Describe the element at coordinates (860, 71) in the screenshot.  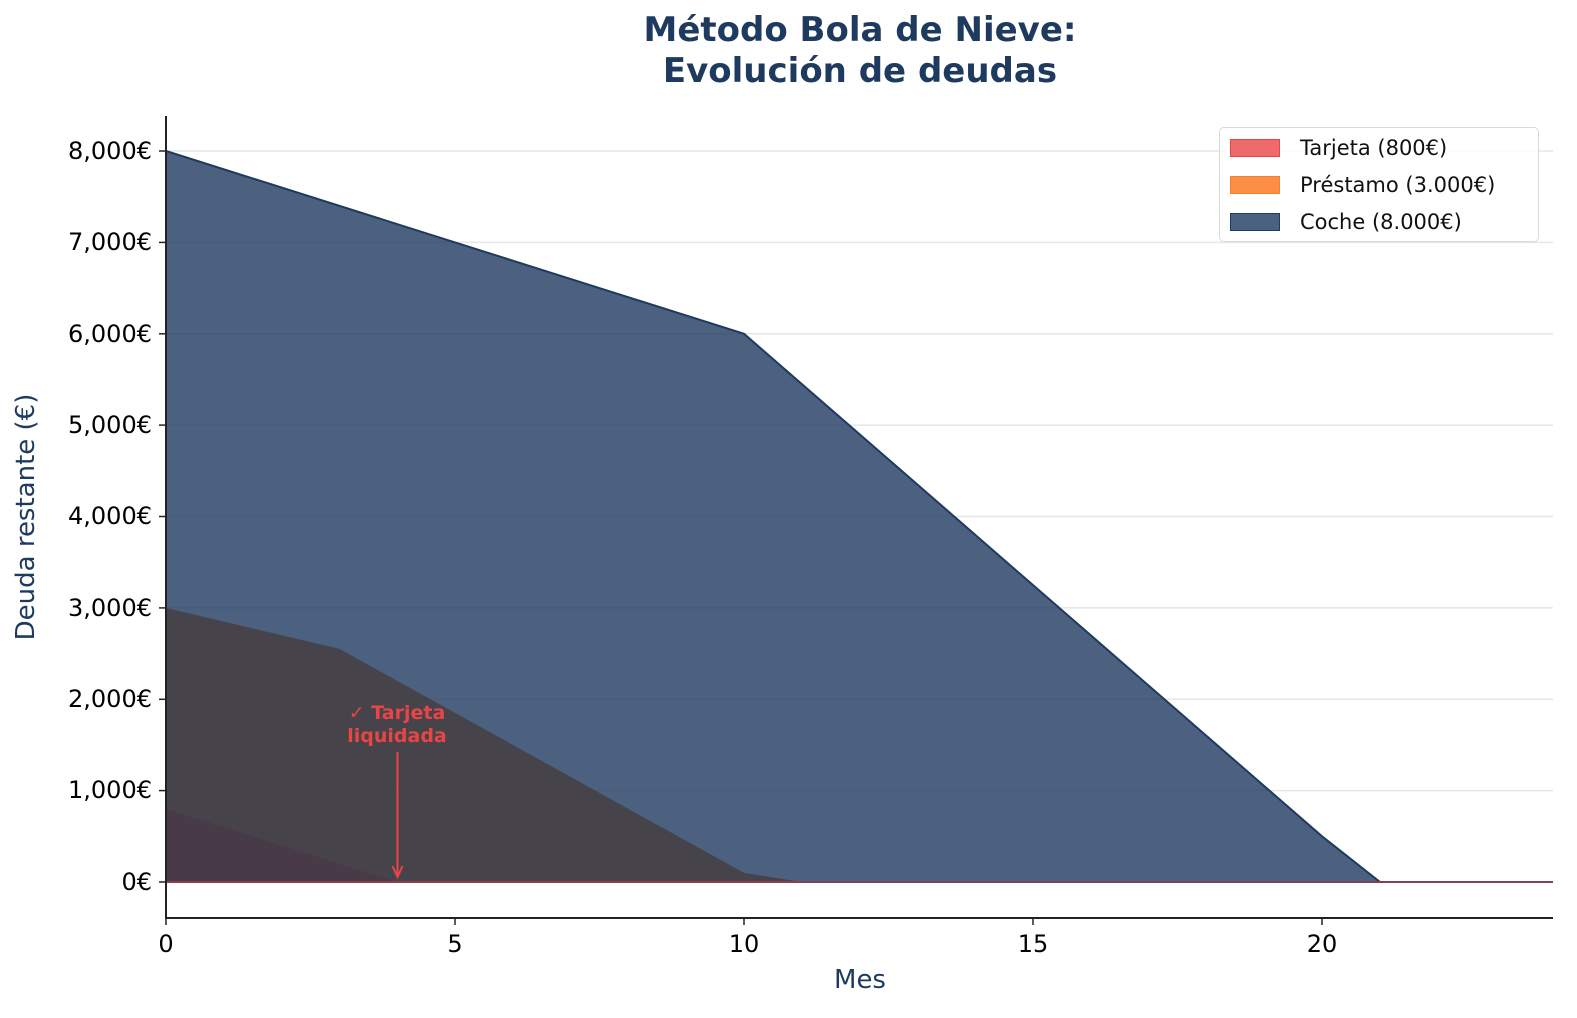
I see `title-line-2: Evolución de deudas` at that location.